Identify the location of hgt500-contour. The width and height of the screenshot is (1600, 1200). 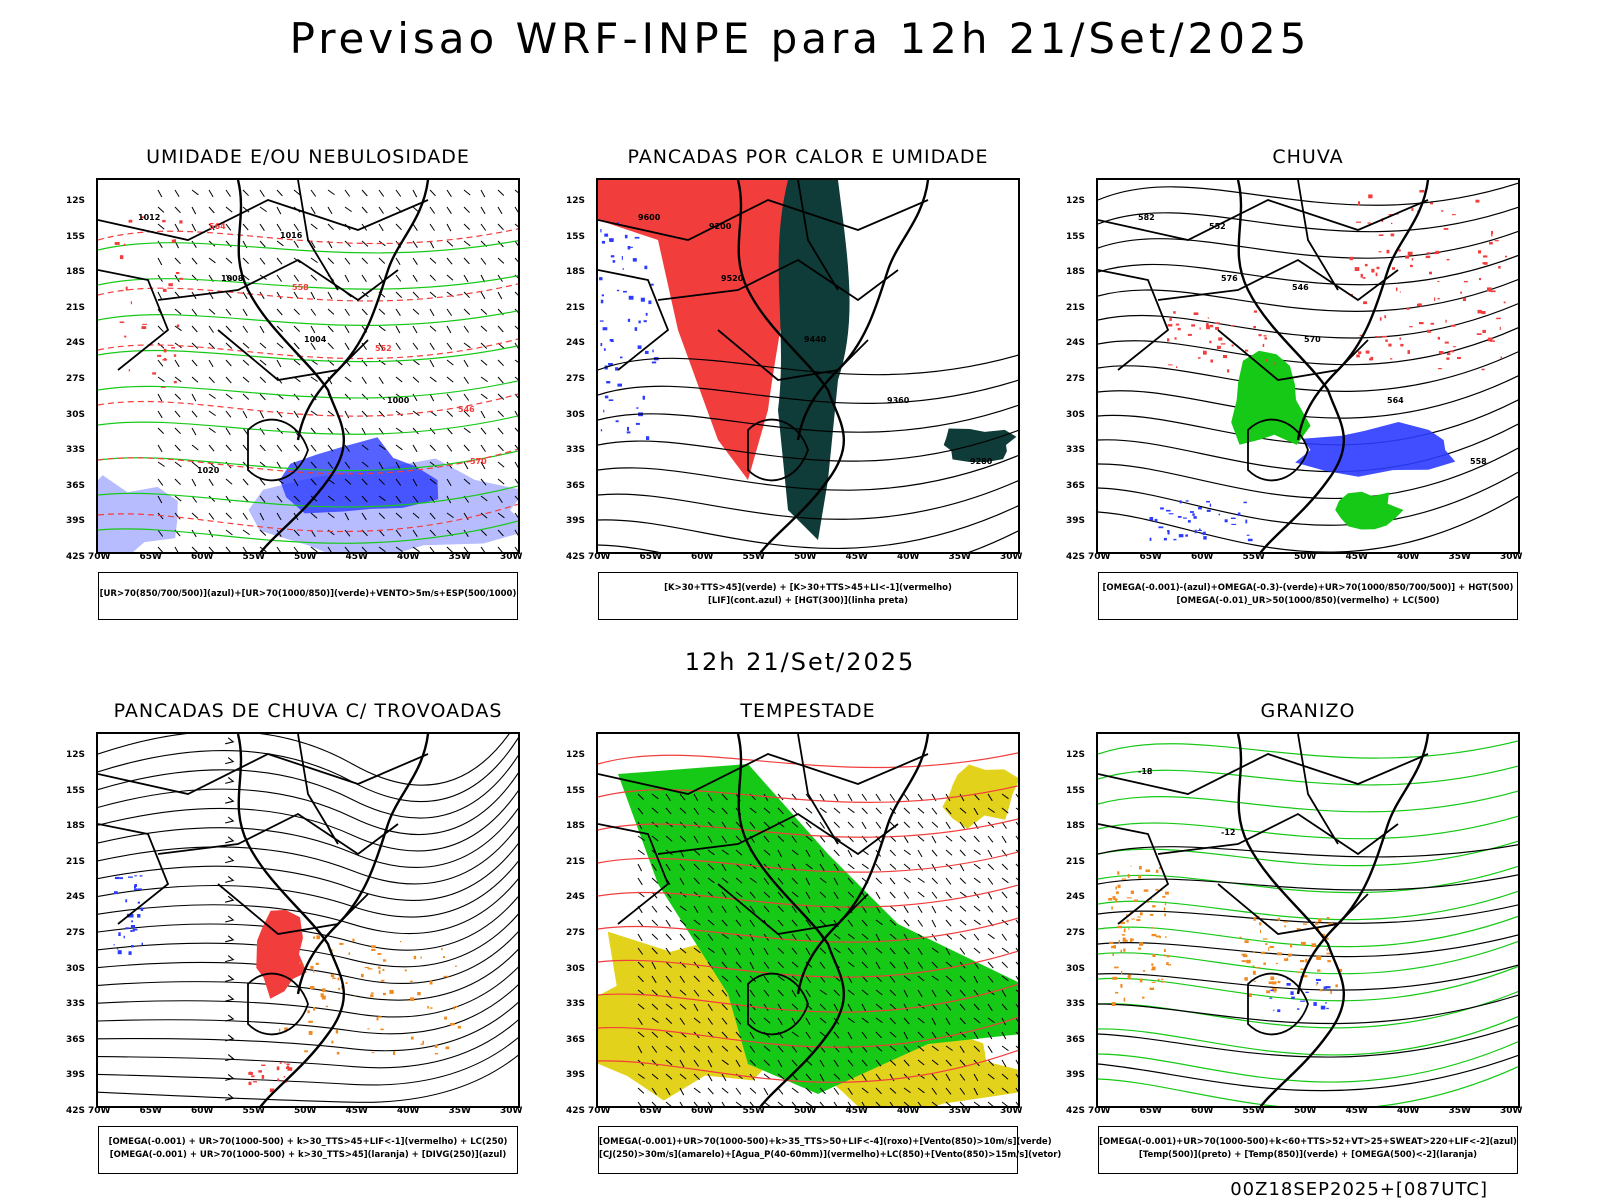
(1308, 371).